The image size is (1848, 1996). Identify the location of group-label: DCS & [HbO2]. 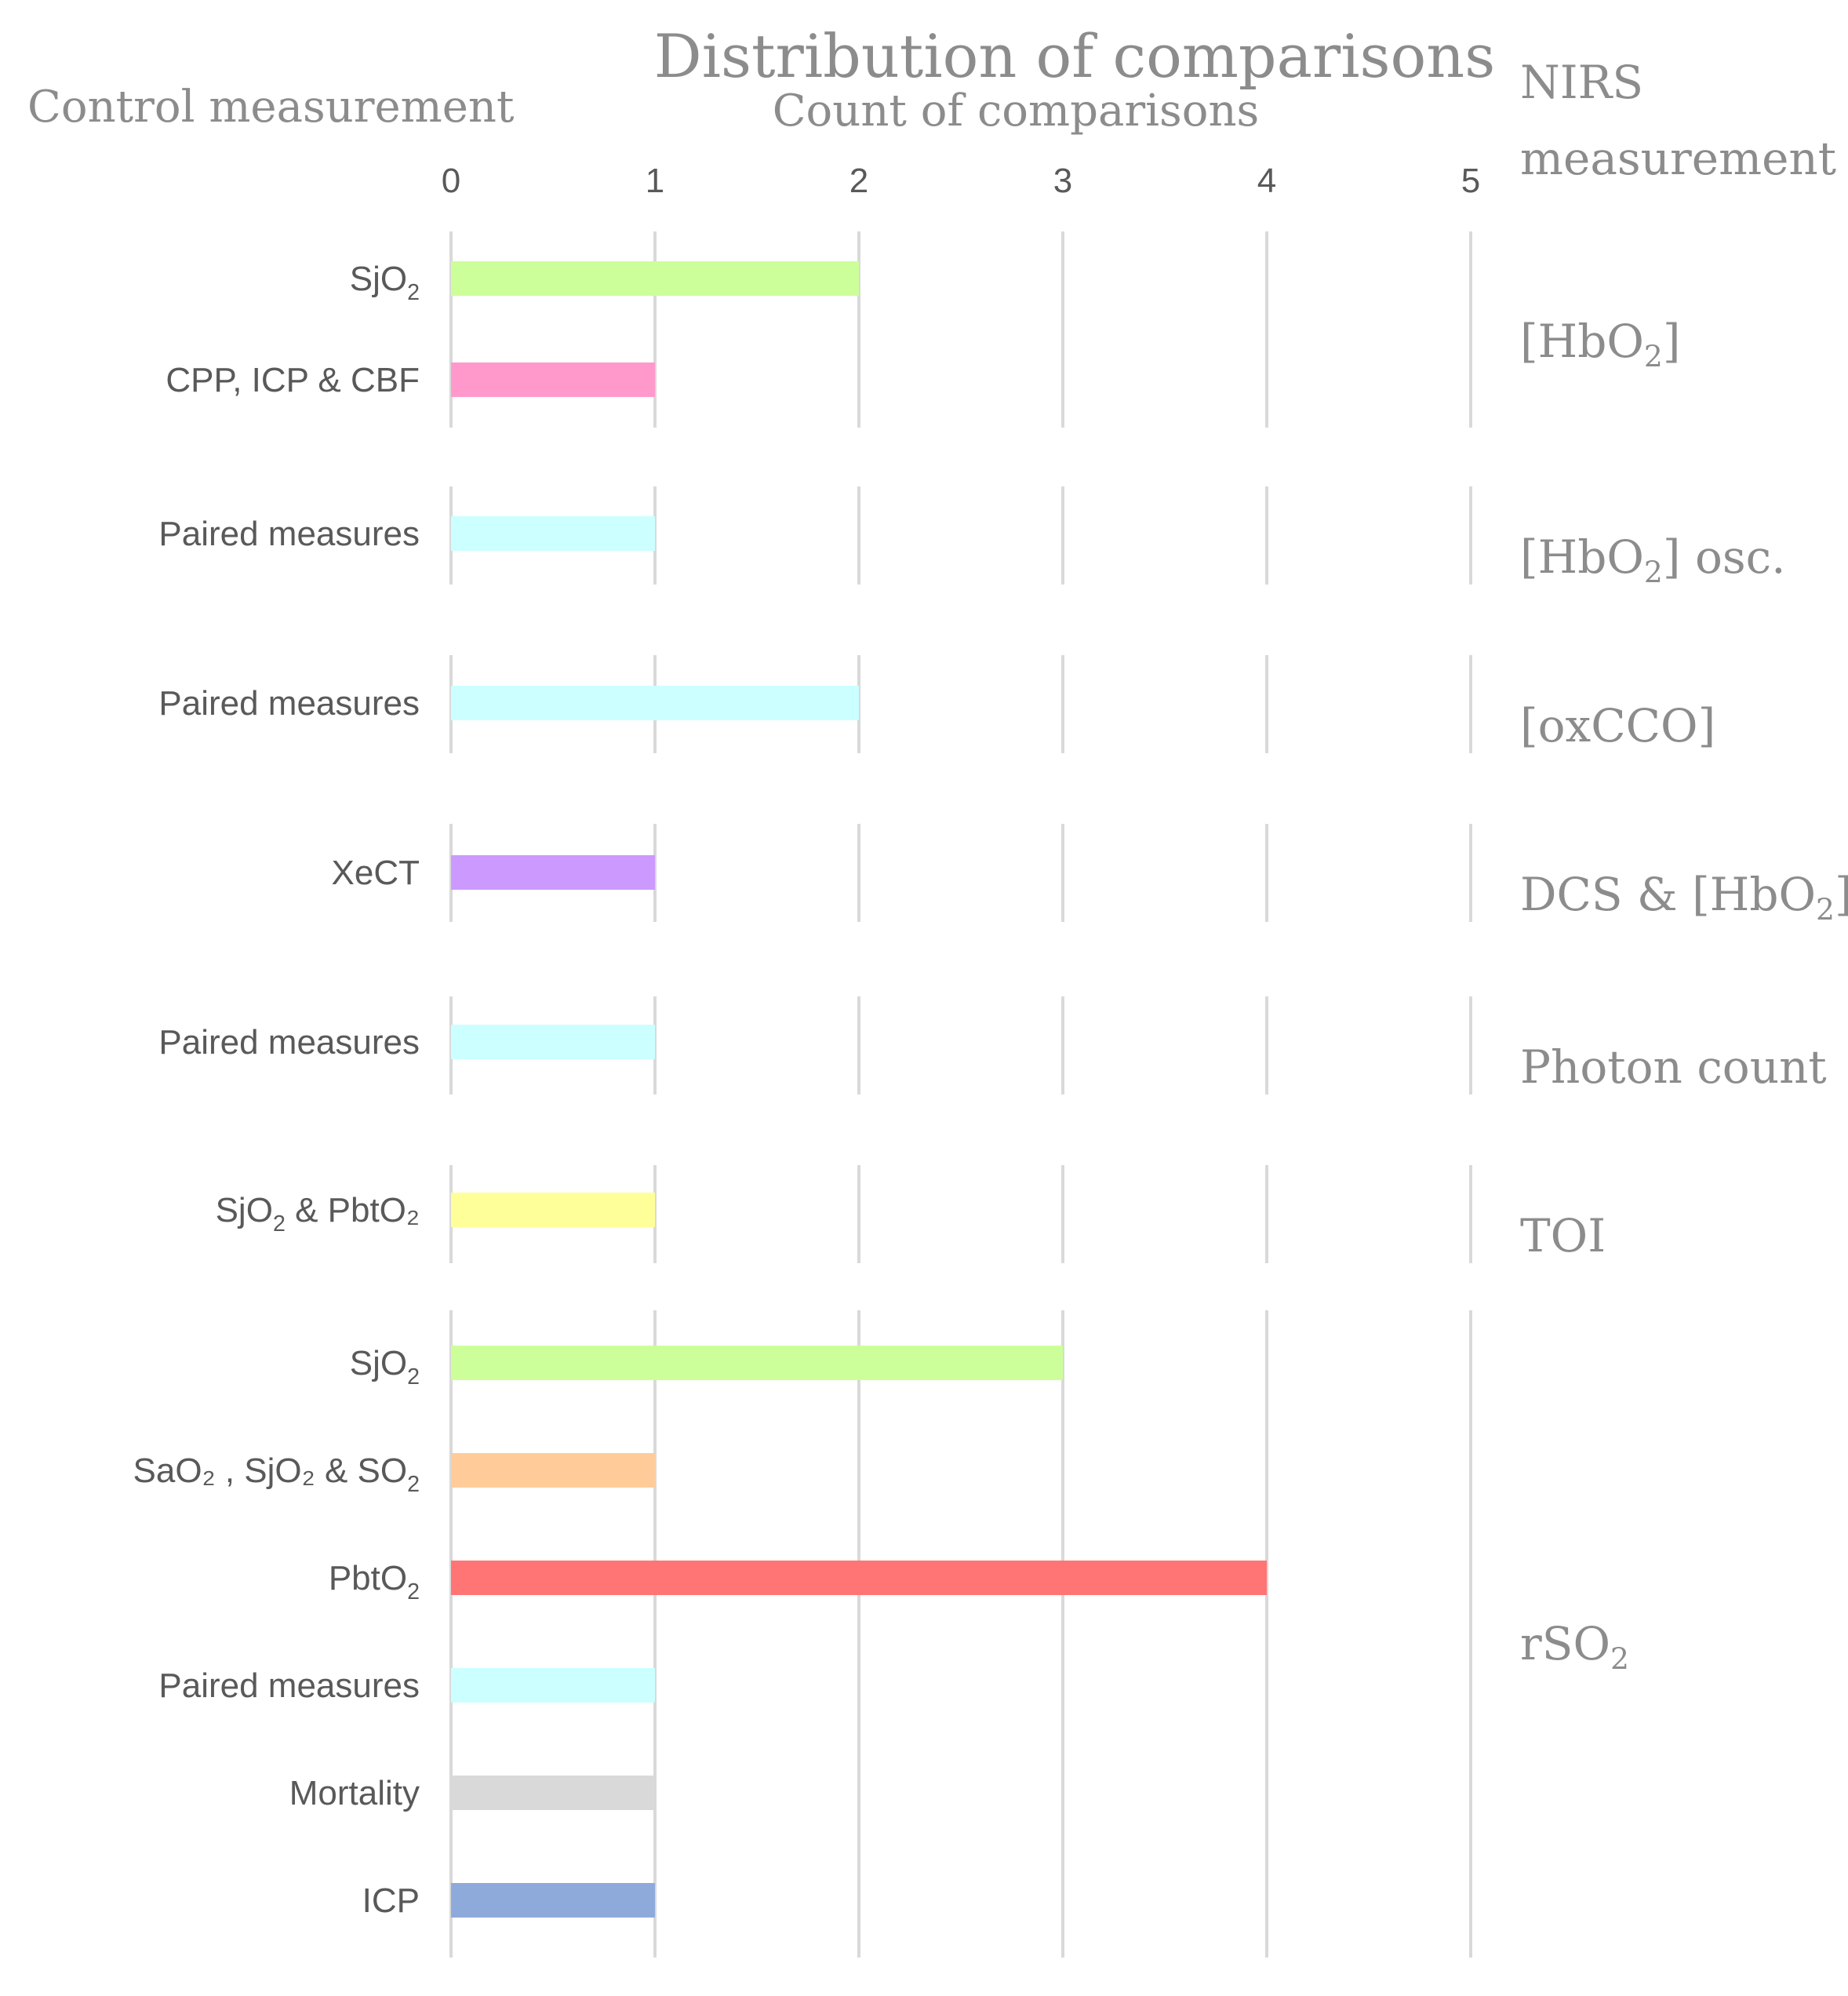
(1684, 897).